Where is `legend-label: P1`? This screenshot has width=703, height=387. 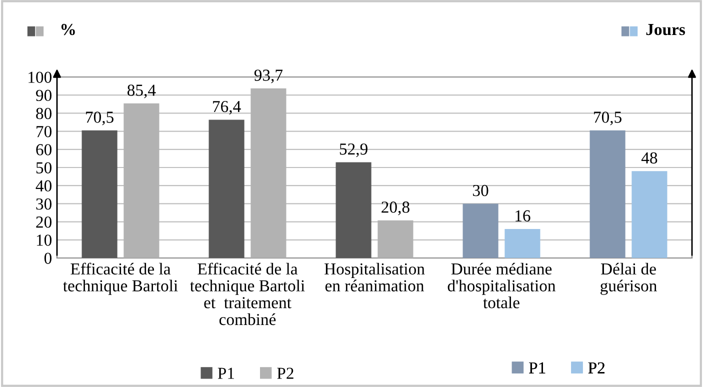
legend-label: P1 is located at coordinates (537, 368).